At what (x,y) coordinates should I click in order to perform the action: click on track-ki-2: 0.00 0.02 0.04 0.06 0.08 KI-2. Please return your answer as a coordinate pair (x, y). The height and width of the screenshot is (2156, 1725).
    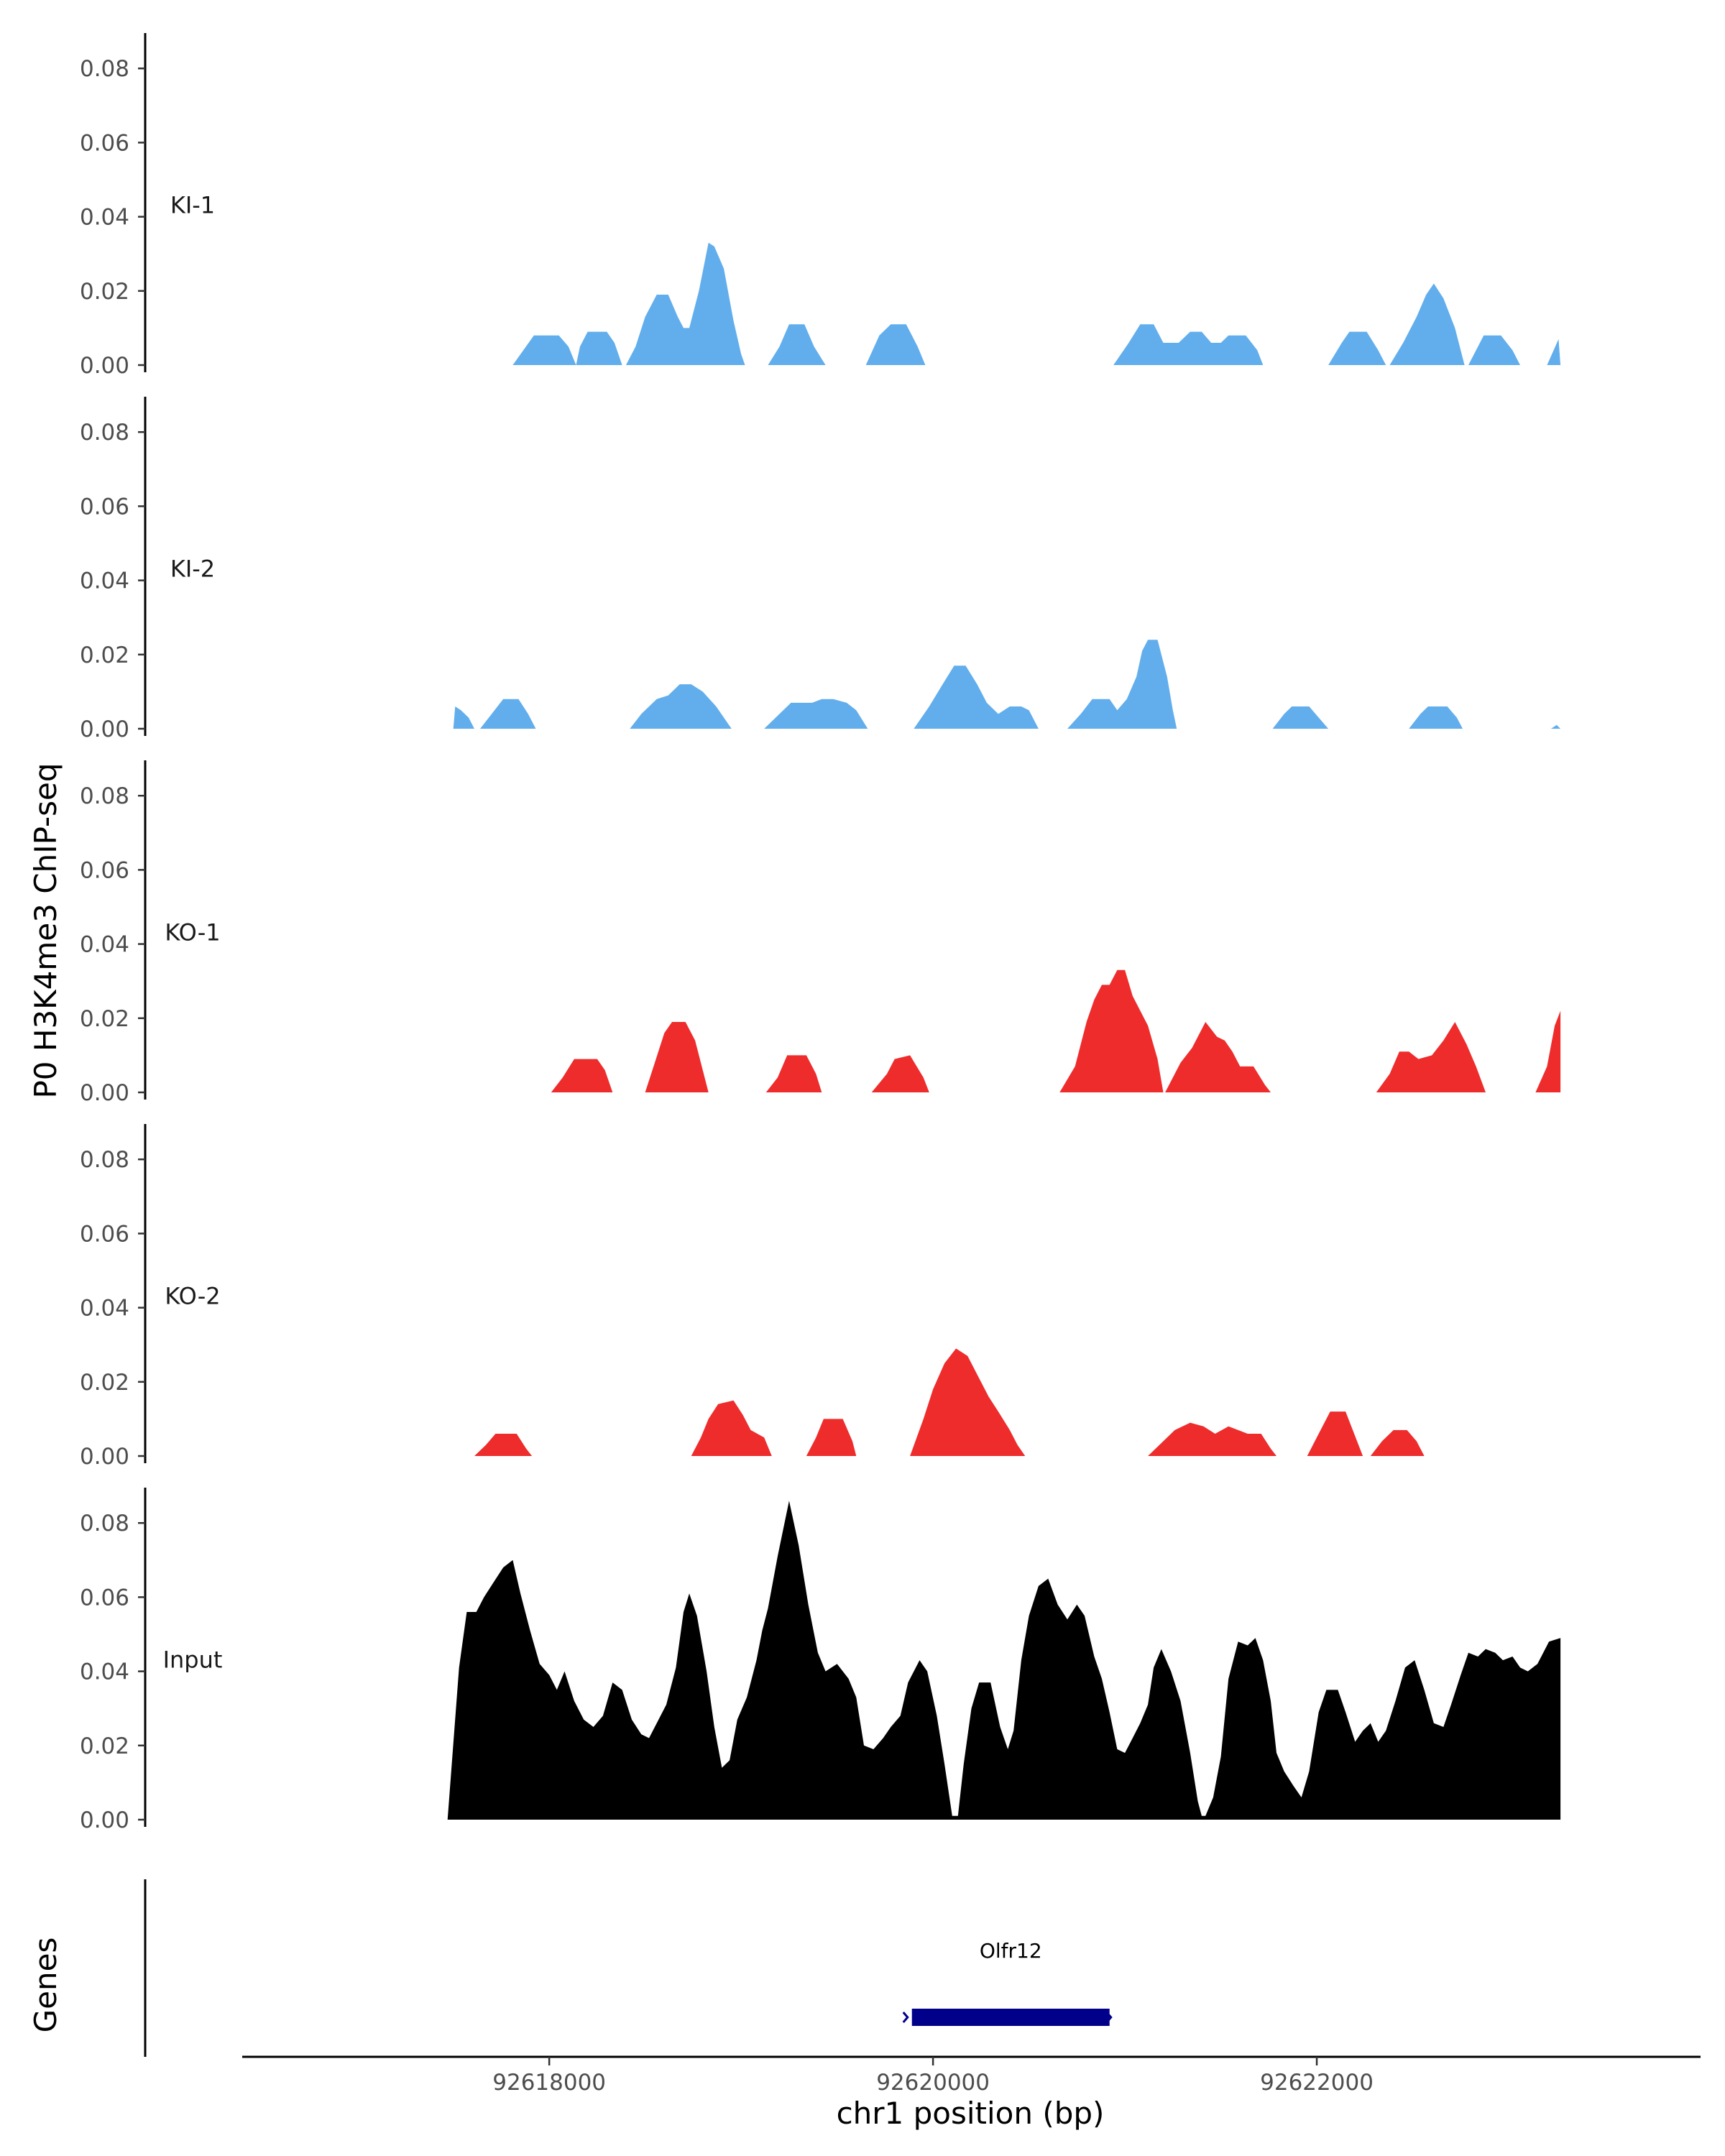
    Looking at the image, I should click on (820, 570).